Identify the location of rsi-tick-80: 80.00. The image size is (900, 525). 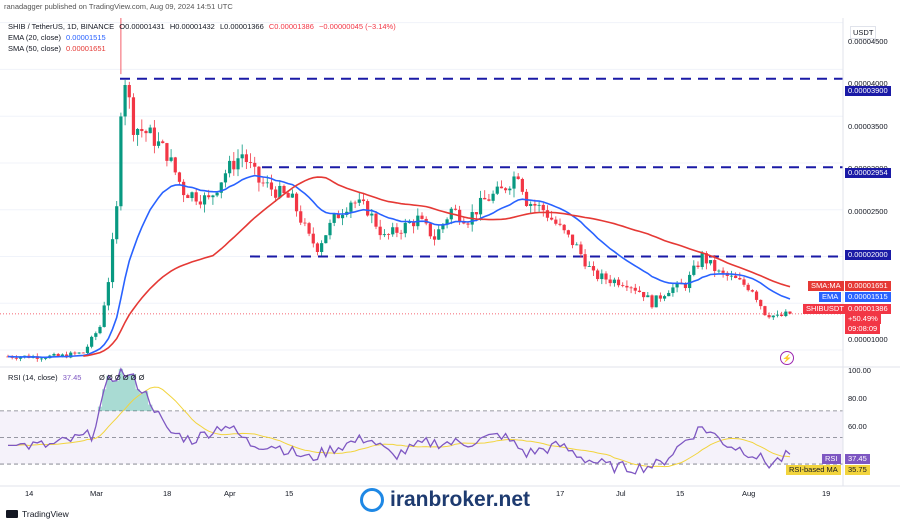
(857, 398).